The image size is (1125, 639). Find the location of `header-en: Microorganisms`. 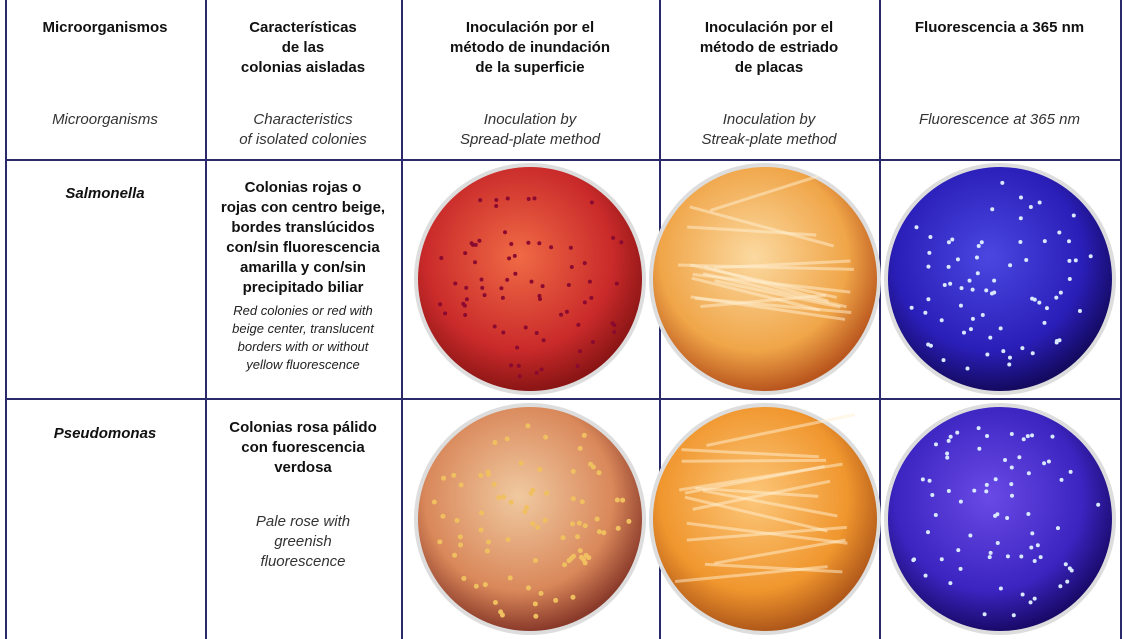

header-en: Microorganisms is located at coordinates (105, 119).